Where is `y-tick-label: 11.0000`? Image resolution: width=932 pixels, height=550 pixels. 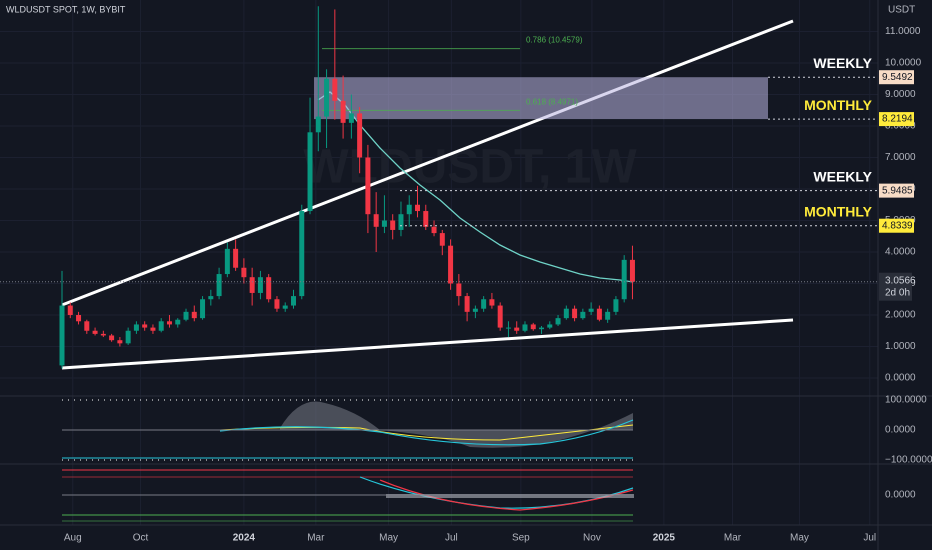
y-tick-label: 11.0000 is located at coordinates (903, 31).